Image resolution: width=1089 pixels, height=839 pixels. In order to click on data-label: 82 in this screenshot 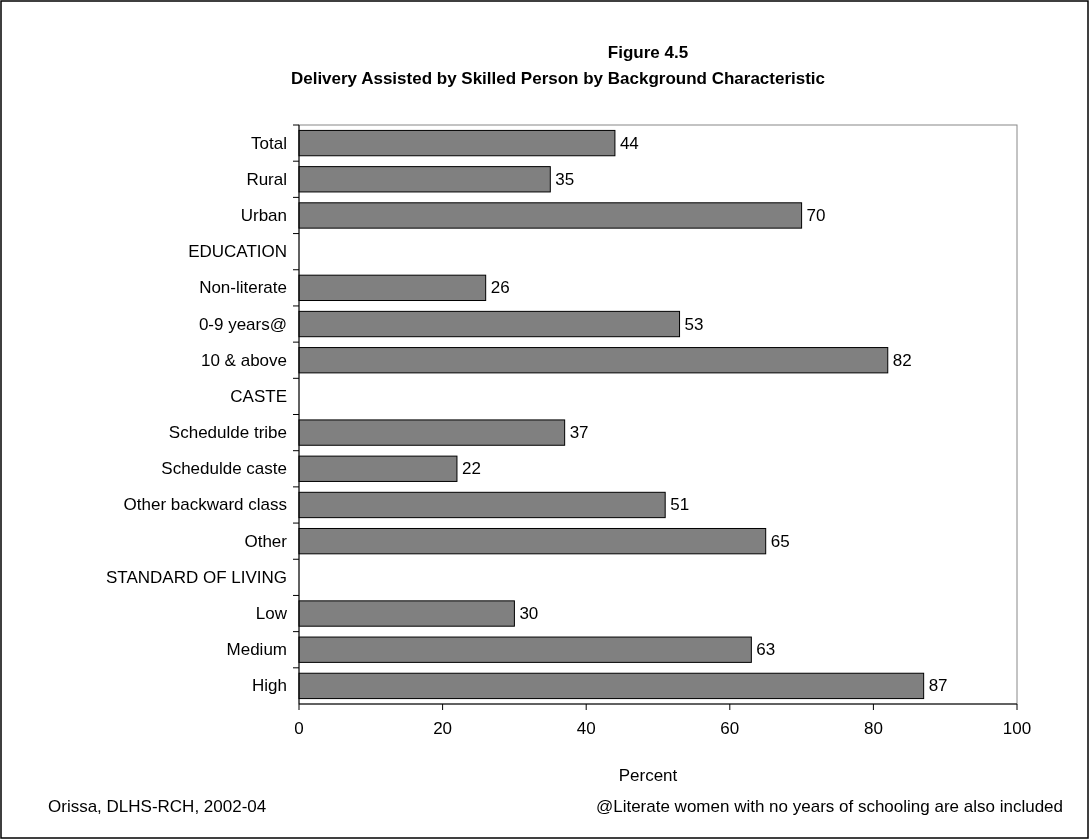, I will do `click(902, 360)`.